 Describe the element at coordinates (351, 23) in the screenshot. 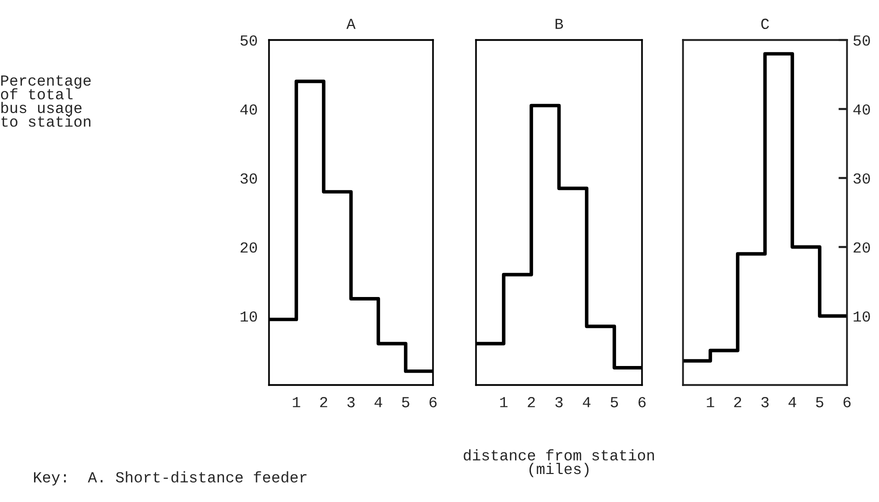

I see `chart-title: A` at that location.